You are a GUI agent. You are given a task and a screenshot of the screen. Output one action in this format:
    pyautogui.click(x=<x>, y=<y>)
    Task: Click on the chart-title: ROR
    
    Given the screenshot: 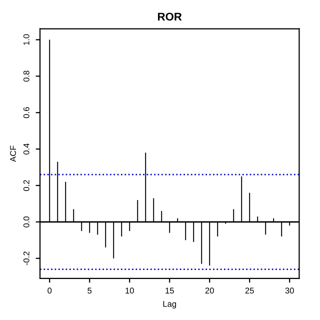 What is the action you would take?
    pyautogui.click(x=170, y=16)
    